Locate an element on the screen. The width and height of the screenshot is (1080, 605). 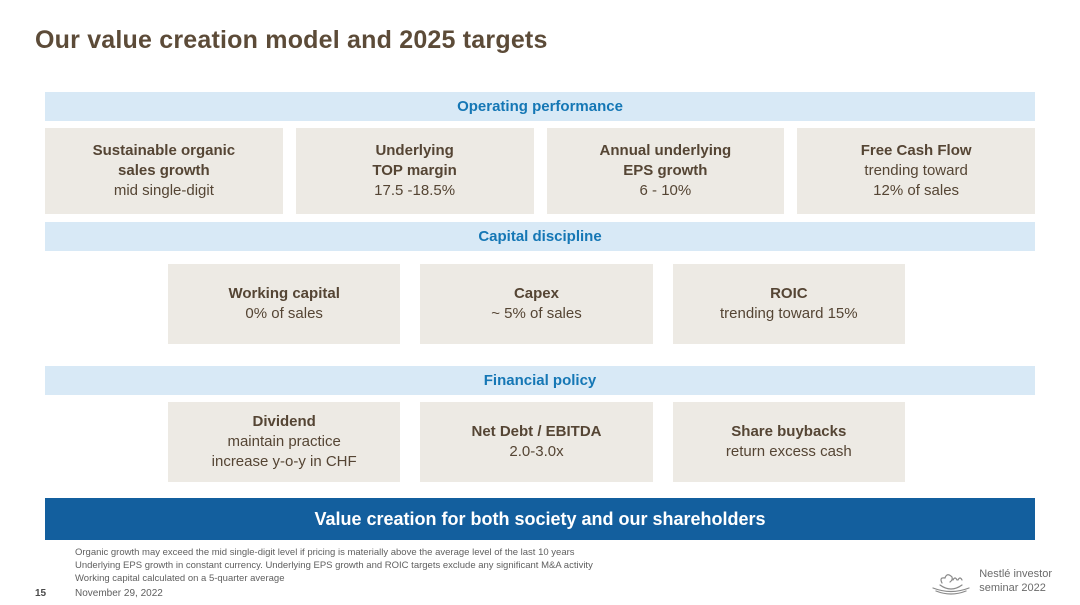
box-subtitle: trending toward 12% of sales is located at coordinates (916, 180).